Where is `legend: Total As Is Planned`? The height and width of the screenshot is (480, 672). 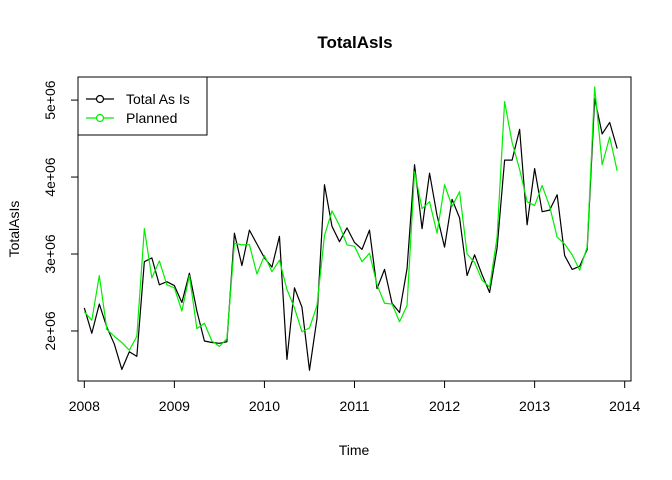
legend: Total As Is Planned is located at coordinates (142, 106).